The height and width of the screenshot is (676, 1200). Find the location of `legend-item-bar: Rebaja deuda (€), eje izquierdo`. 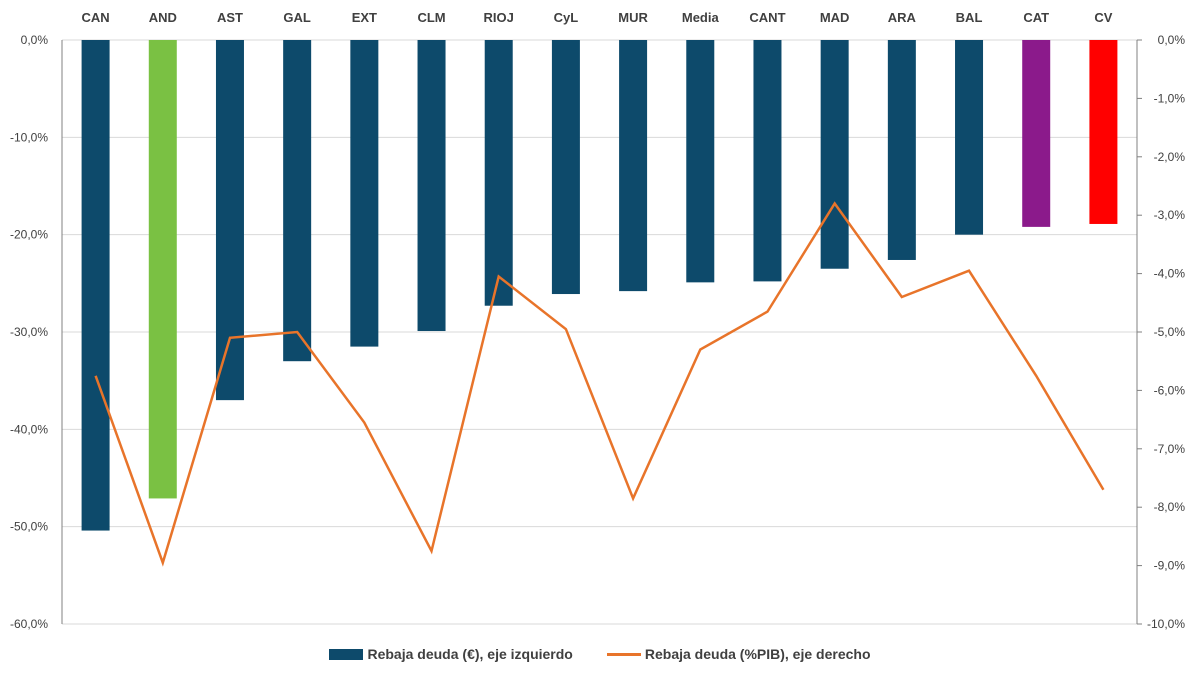

legend-item-bar: Rebaja deuda (€), eje izquierdo is located at coordinates (451, 654).